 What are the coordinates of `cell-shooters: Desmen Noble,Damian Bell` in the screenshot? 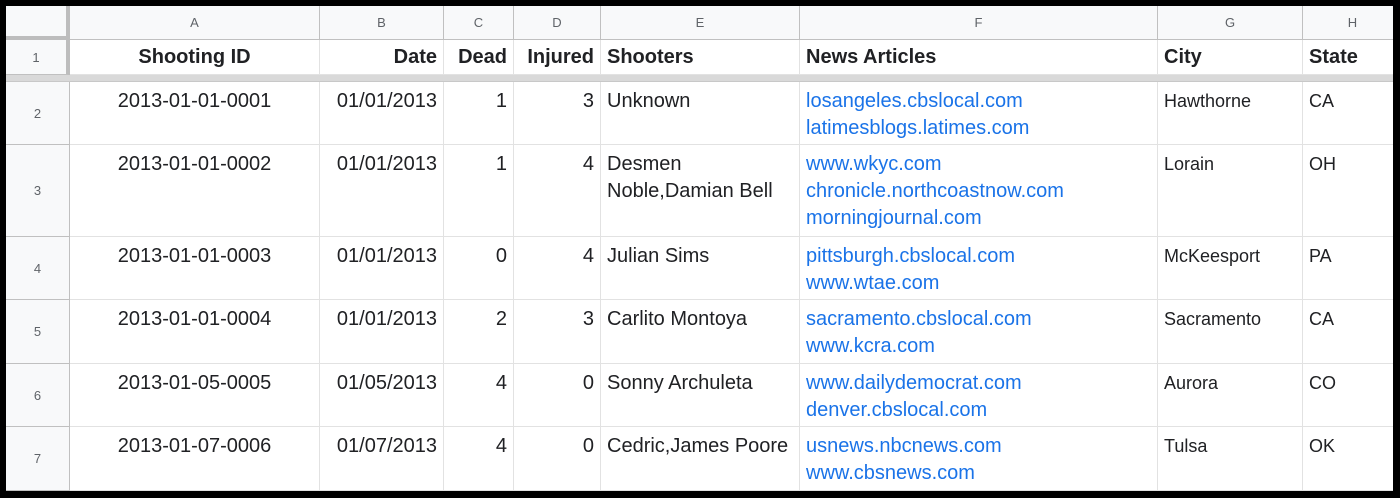 It's located at (700, 191).